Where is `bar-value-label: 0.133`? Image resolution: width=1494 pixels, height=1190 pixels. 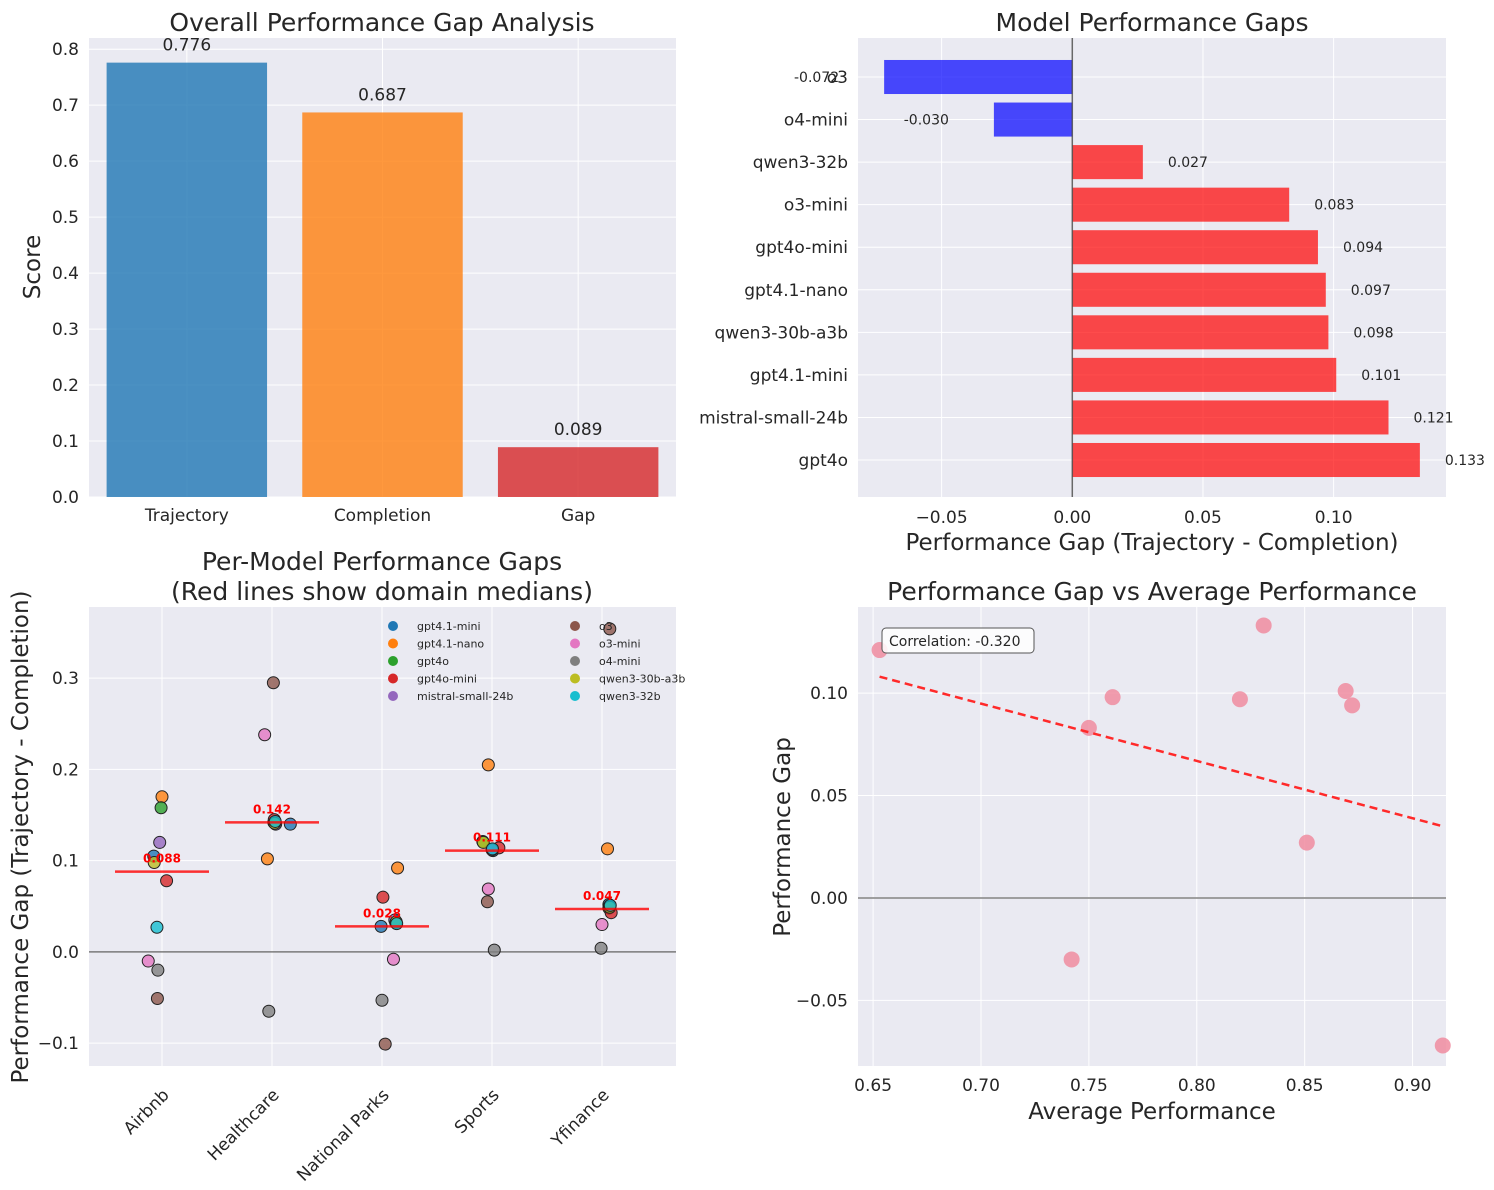 bar-value-label: 0.133 is located at coordinates (1465, 461).